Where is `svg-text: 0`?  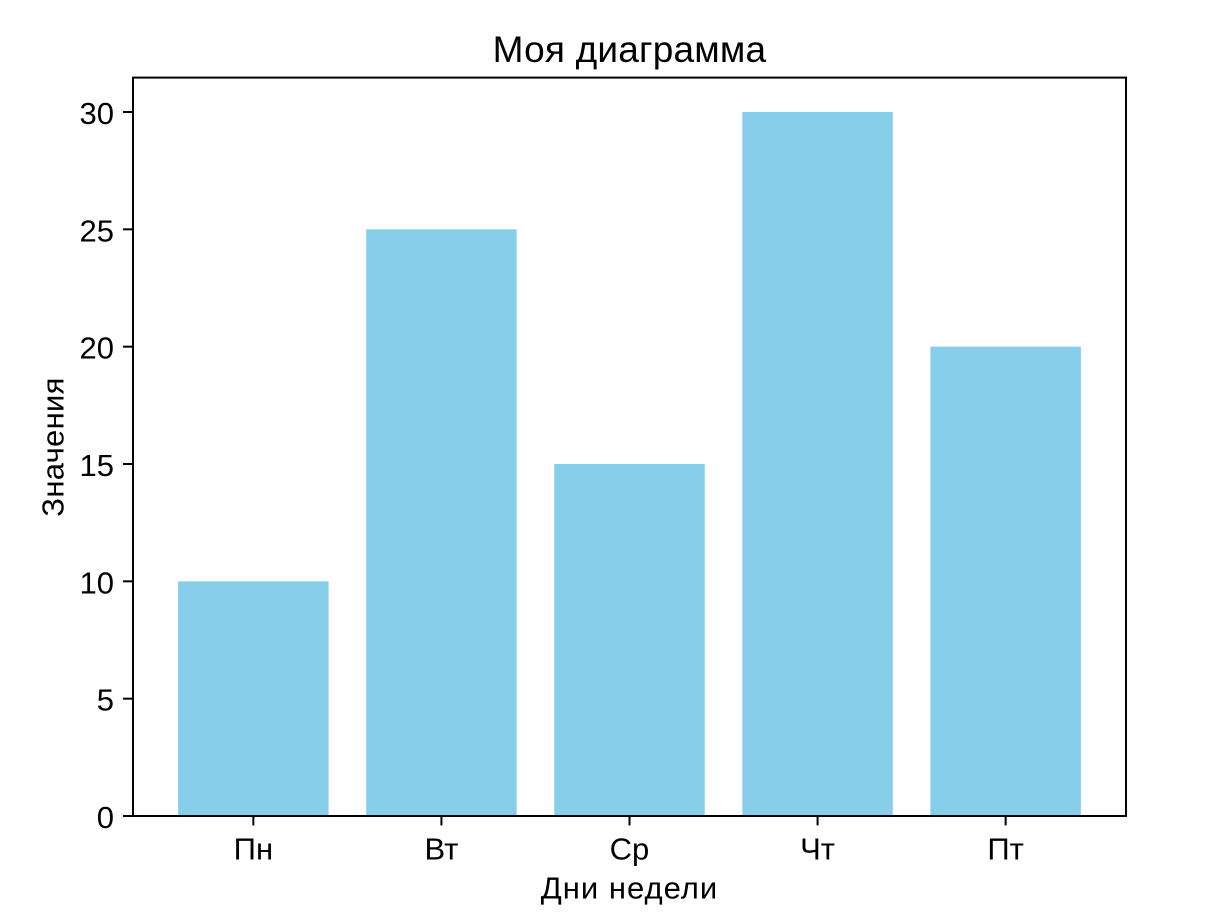
svg-text: 0 is located at coordinates (105, 817).